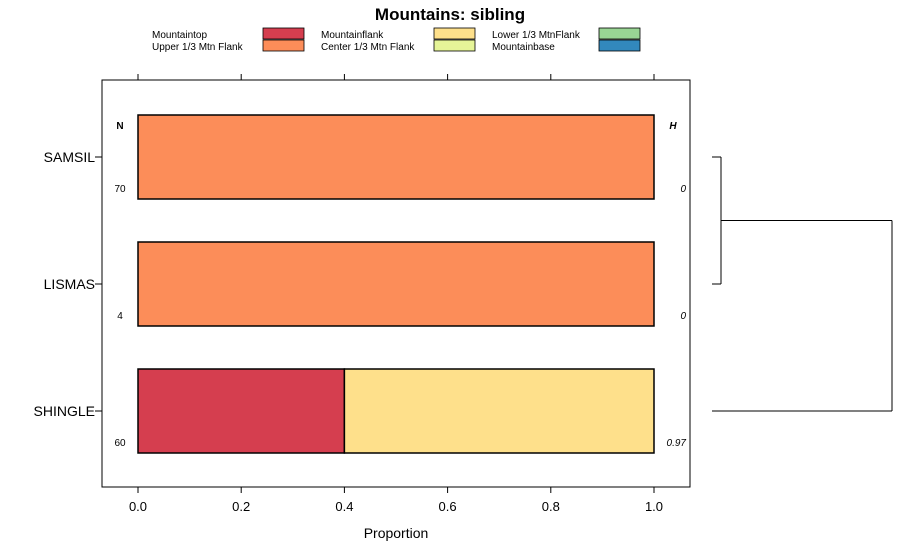 The height and width of the screenshot is (560, 900). What do you see at coordinates (120, 443) in the screenshot?
I see `n-value-shingle: 60` at bounding box center [120, 443].